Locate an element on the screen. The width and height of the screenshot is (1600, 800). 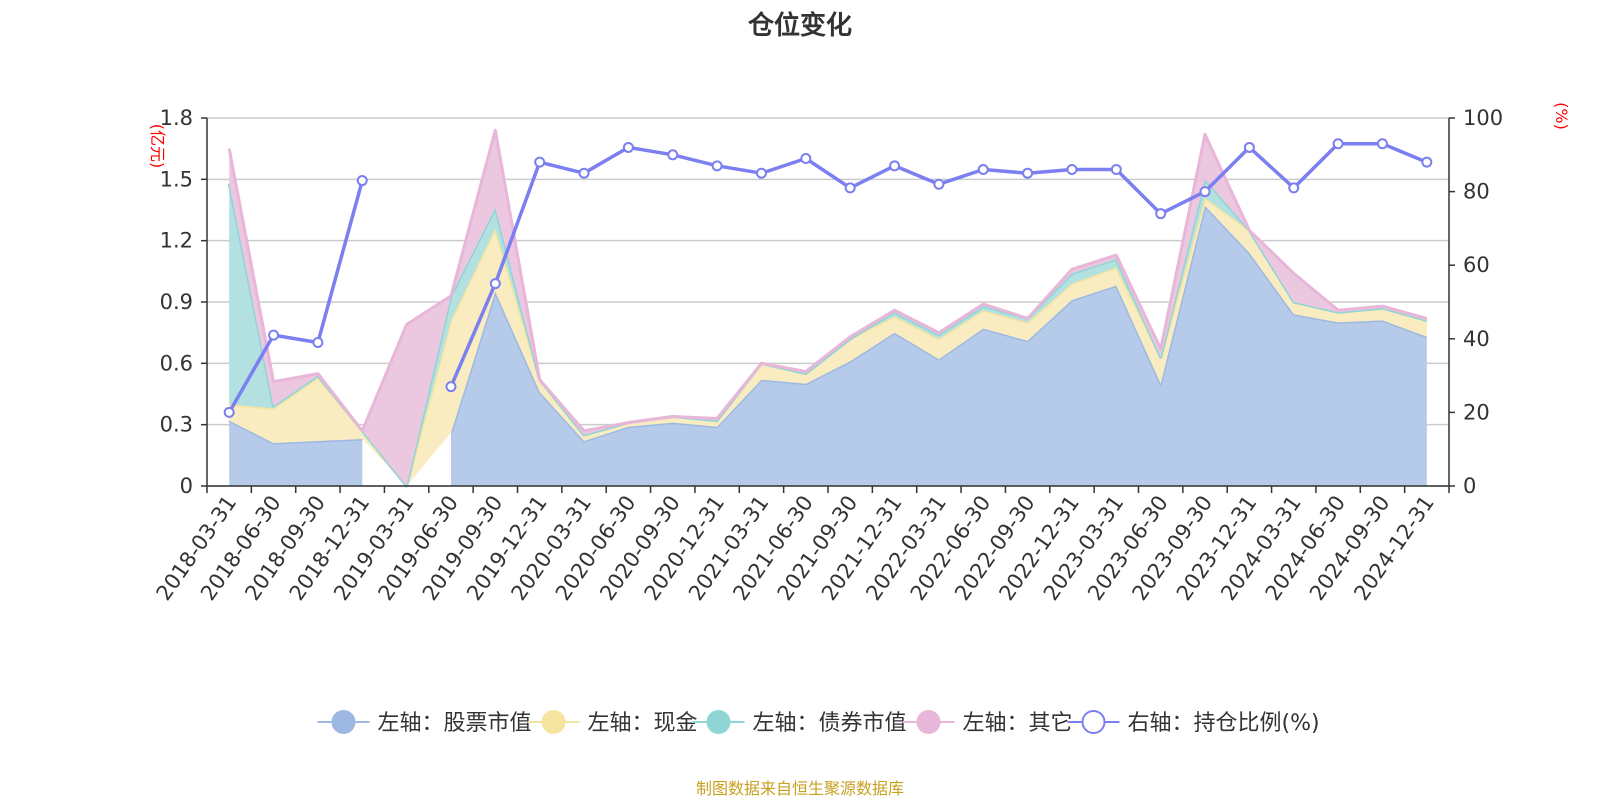
right-tick-label: 40 is located at coordinates (1476, 339).